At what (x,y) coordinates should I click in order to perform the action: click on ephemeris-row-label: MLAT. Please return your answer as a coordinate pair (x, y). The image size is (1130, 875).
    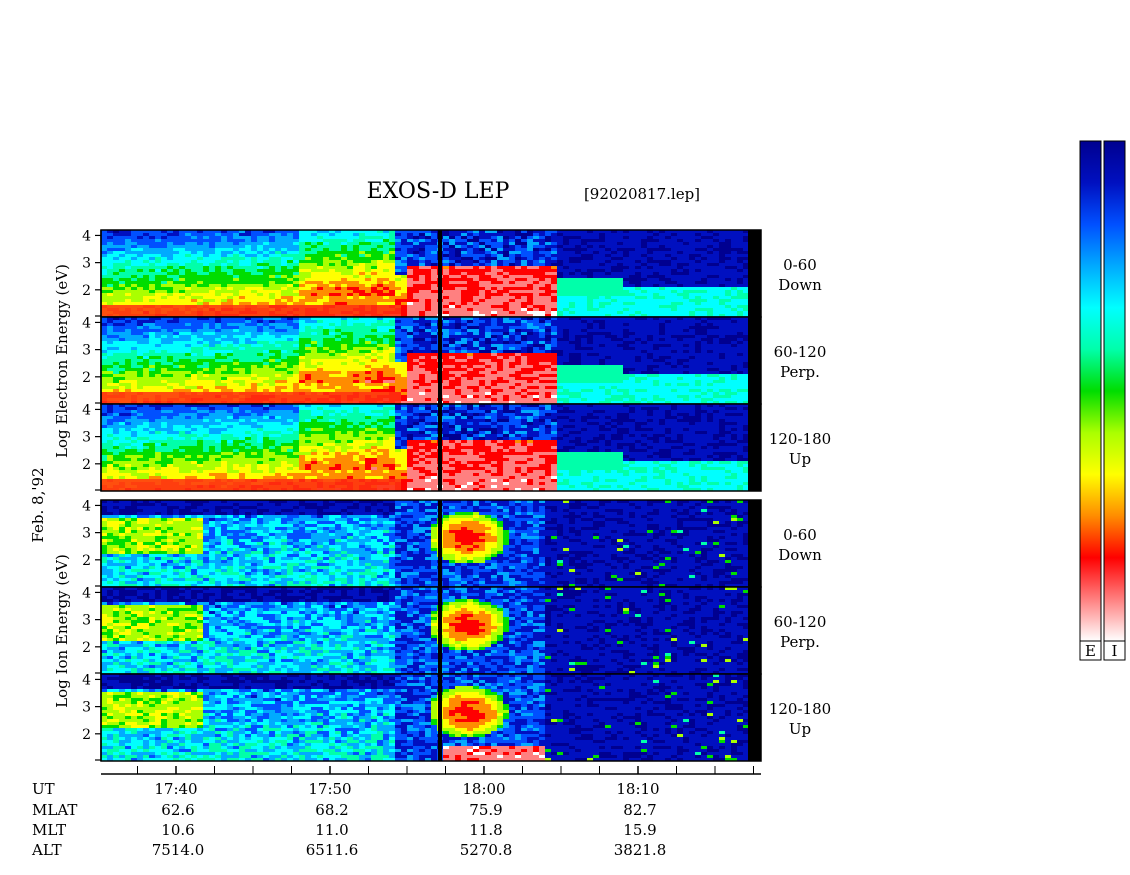
    Looking at the image, I should click on (54, 810).